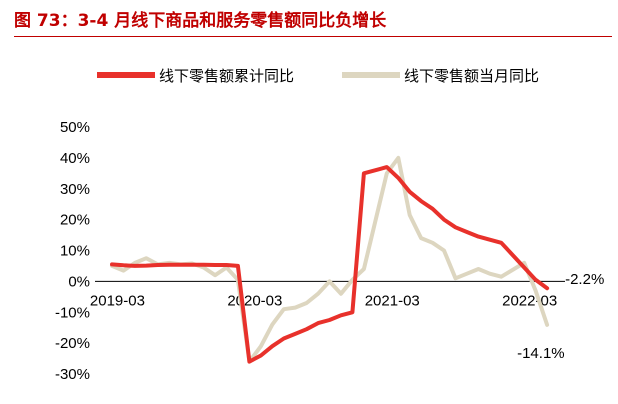 Image resolution: width=618 pixels, height=404 pixels. Describe the element at coordinates (75, 127) in the screenshot. I see `y-tick-label: 50%` at that location.